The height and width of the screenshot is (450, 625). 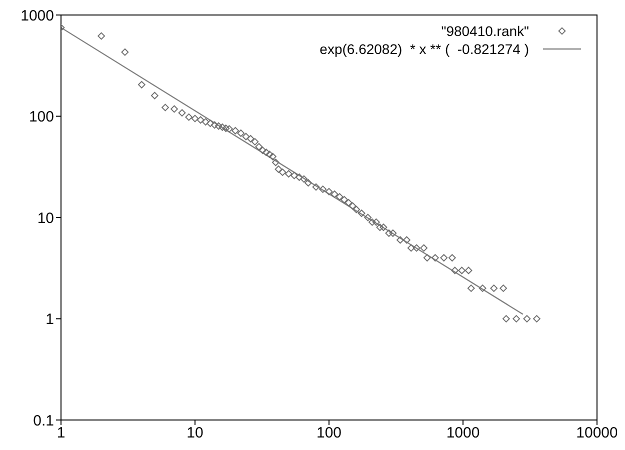 What do you see at coordinates (485, 31) in the screenshot?
I see `legend-label: "980410.rank"` at bounding box center [485, 31].